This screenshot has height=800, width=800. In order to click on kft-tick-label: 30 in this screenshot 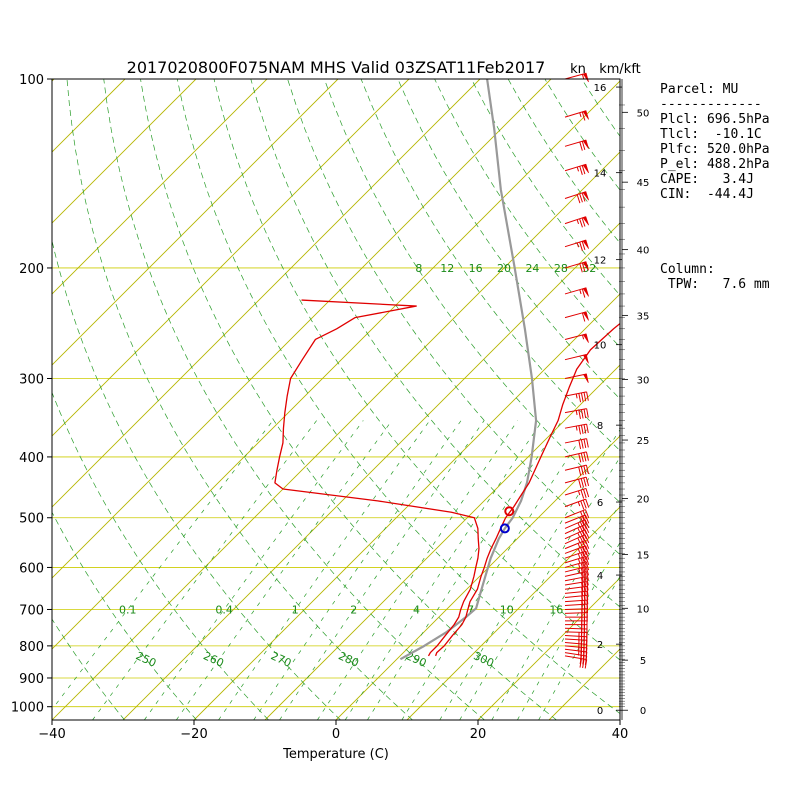, I will do `click(643, 380)`.